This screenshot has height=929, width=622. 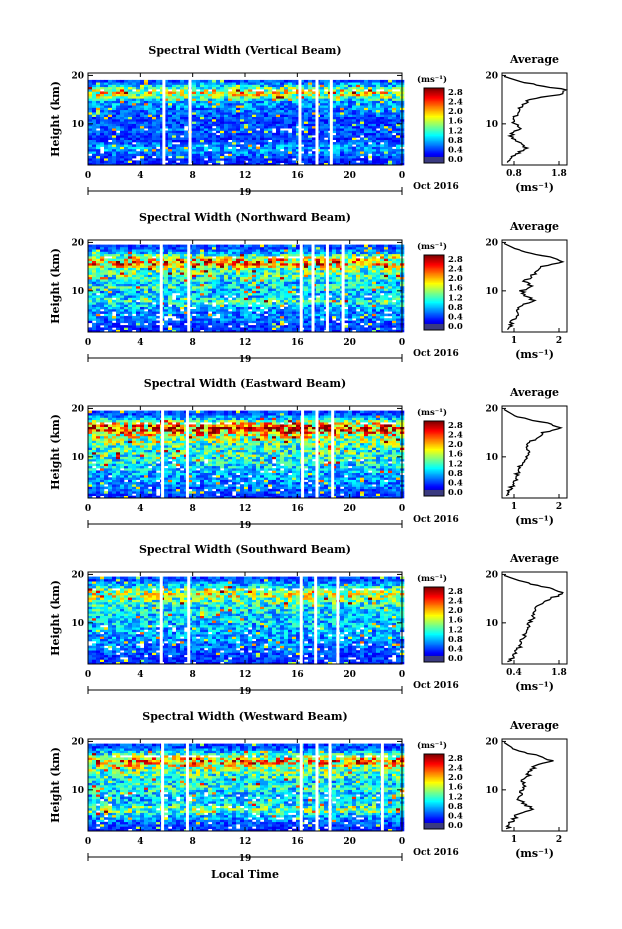 What do you see at coordinates (559, 341) in the screenshot?
I see `avg-x-tick-label: 2` at bounding box center [559, 341].